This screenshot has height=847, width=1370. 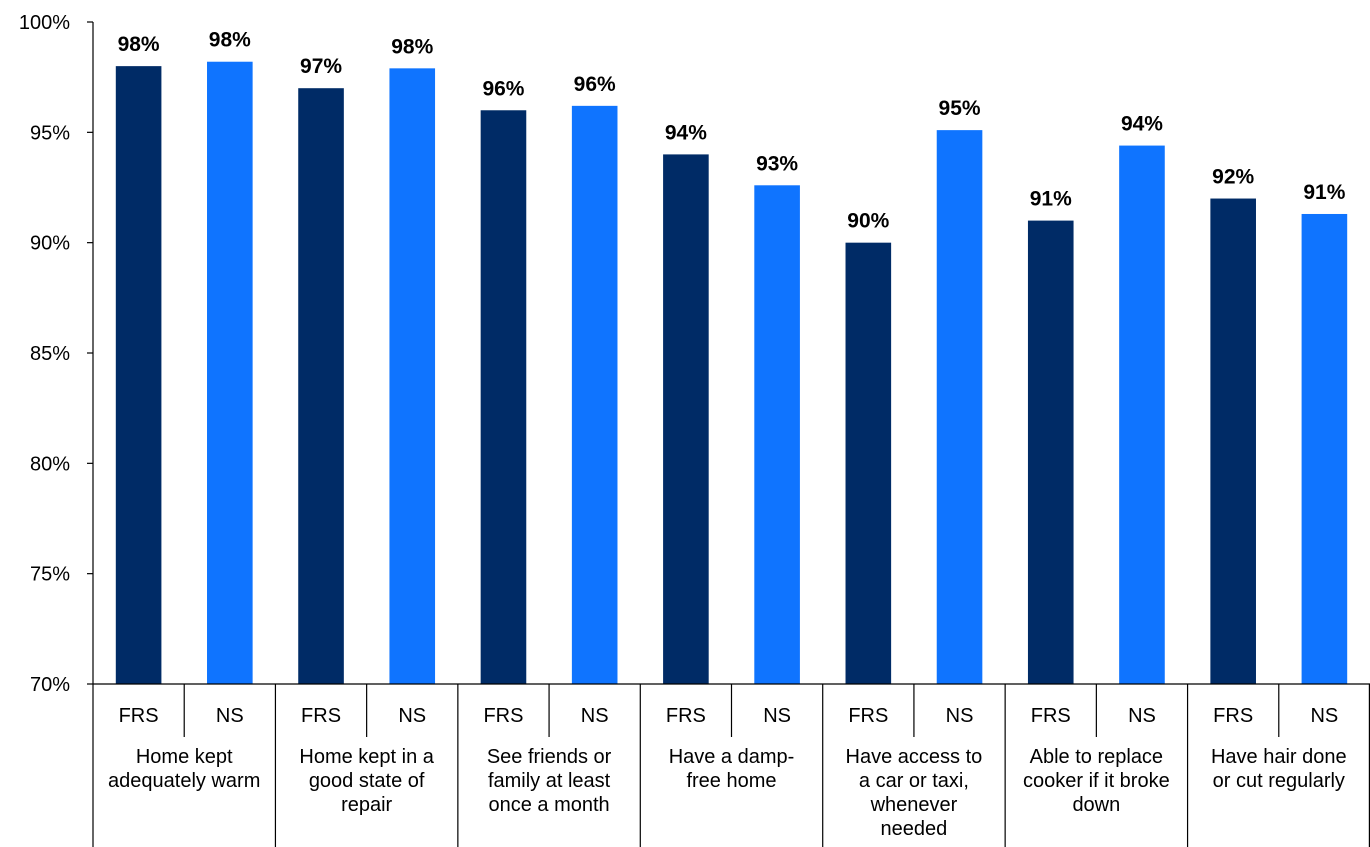 I want to click on x-group-label: whenever, so click(x=914, y=805).